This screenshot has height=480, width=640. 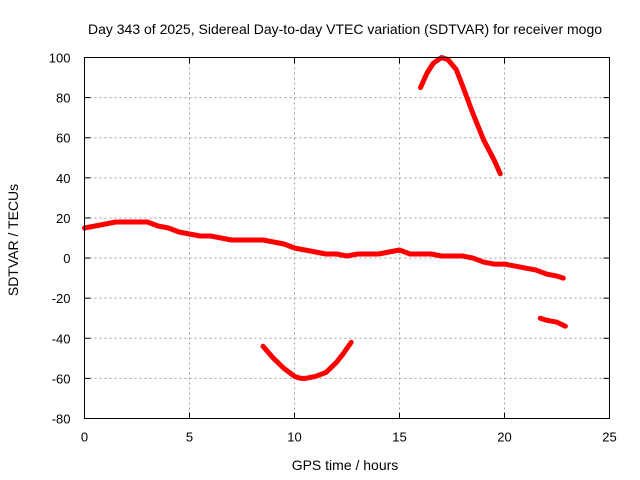 What do you see at coordinates (66, 258) in the screenshot?
I see `y-tick-label: 0` at bounding box center [66, 258].